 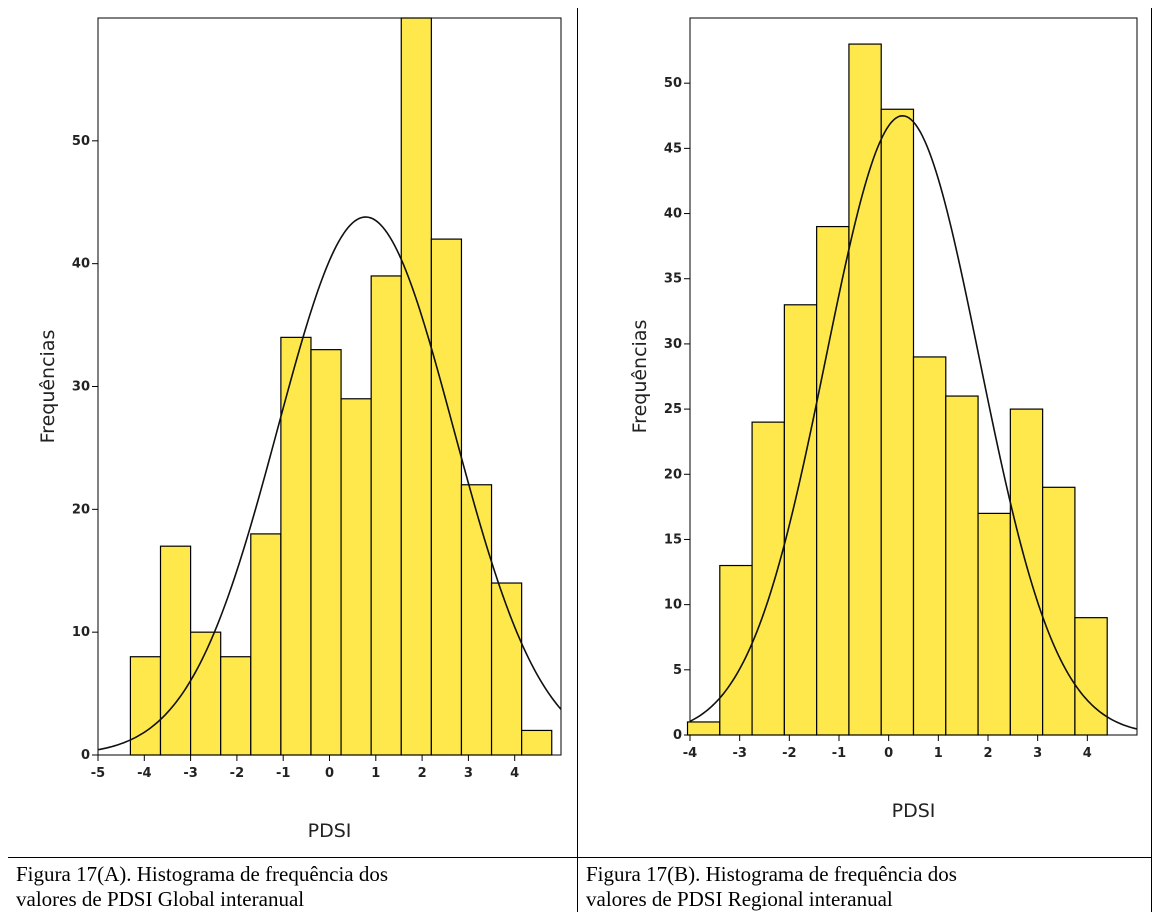 What do you see at coordinates (237, 773) in the screenshot?
I see `x-tick-label-3: -2` at bounding box center [237, 773].